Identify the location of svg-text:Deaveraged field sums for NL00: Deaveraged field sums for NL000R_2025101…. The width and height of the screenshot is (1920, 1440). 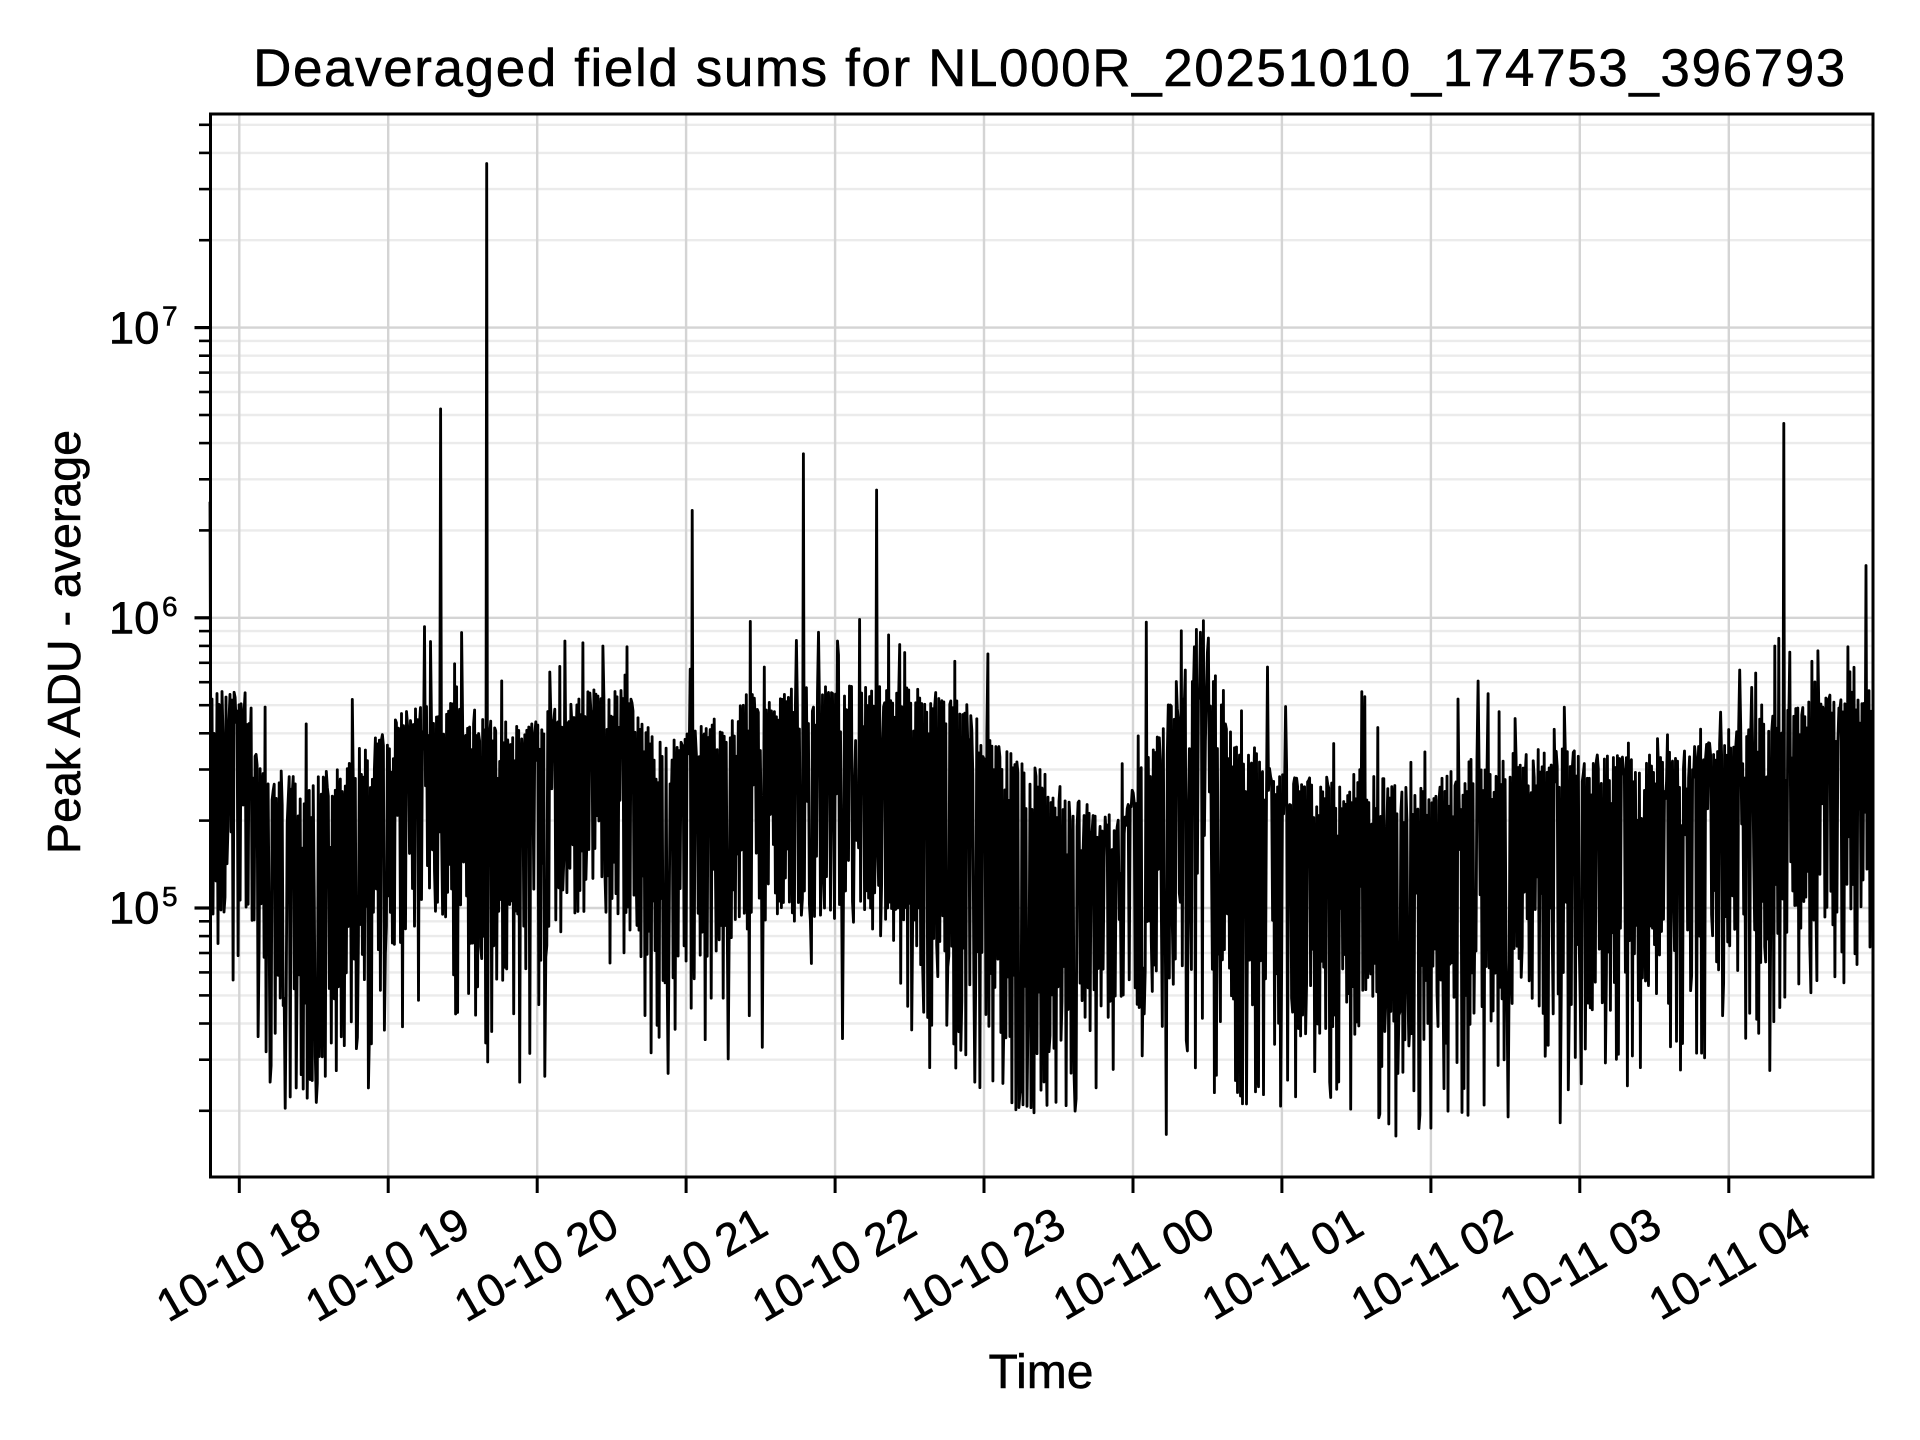
(1050, 68).